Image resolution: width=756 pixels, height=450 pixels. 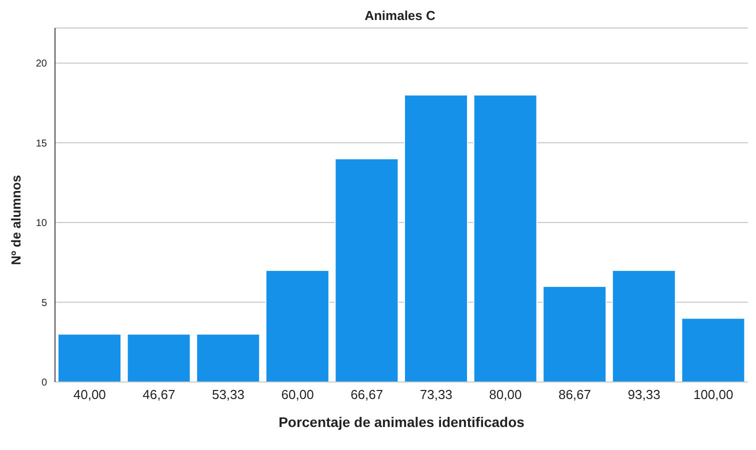 What do you see at coordinates (436, 394) in the screenshot?
I see `x-tick-label: 73,33` at bounding box center [436, 394].